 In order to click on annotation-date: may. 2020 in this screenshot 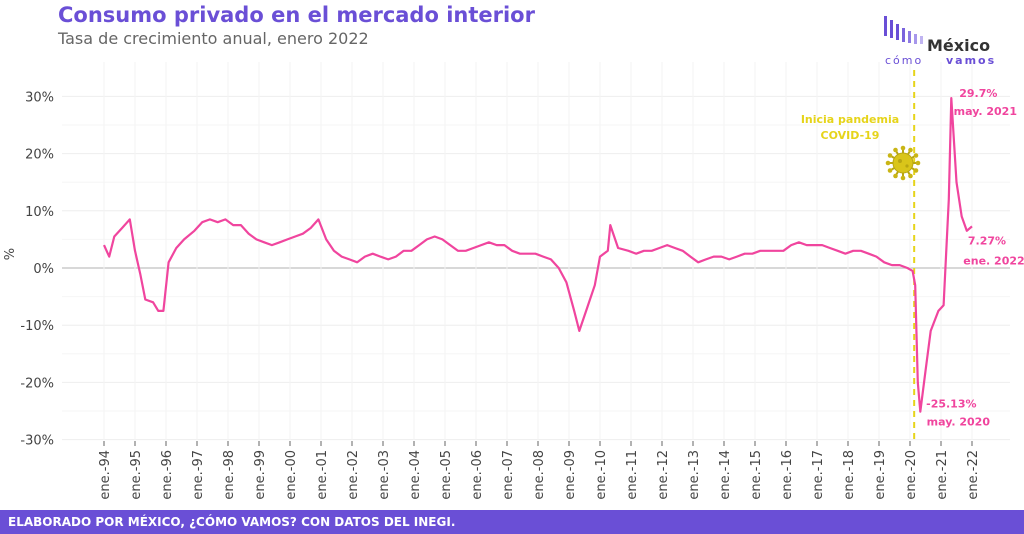, I will do `click(959, 422)`.